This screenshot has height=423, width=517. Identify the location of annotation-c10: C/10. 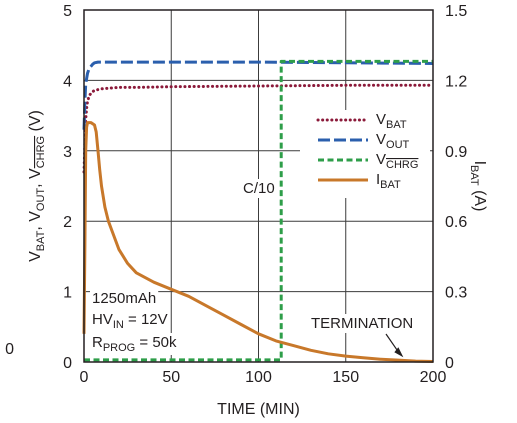
(259, 188).